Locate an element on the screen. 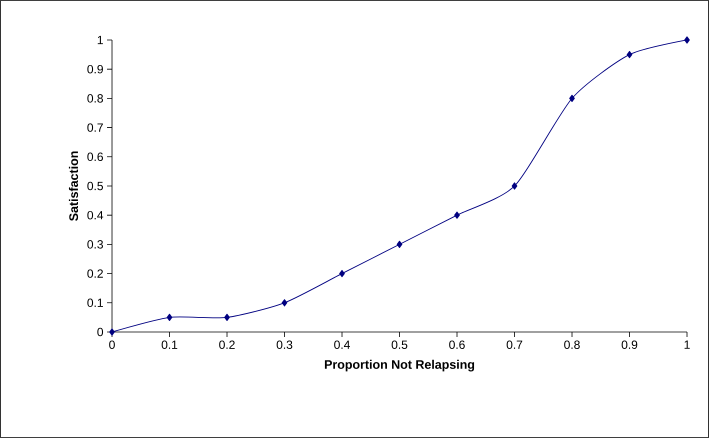 The width and height of the screenshot is (709, 438). x-tick-label: 0.8 is located at coordinates (572, 344).